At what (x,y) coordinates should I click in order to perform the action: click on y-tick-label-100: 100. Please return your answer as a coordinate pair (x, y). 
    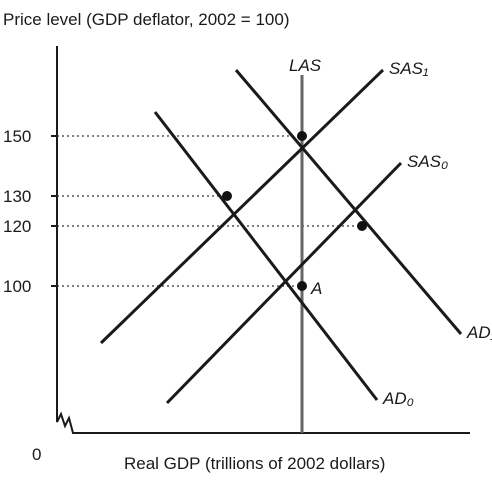
    Looking at the image, I should click on (17, 286).